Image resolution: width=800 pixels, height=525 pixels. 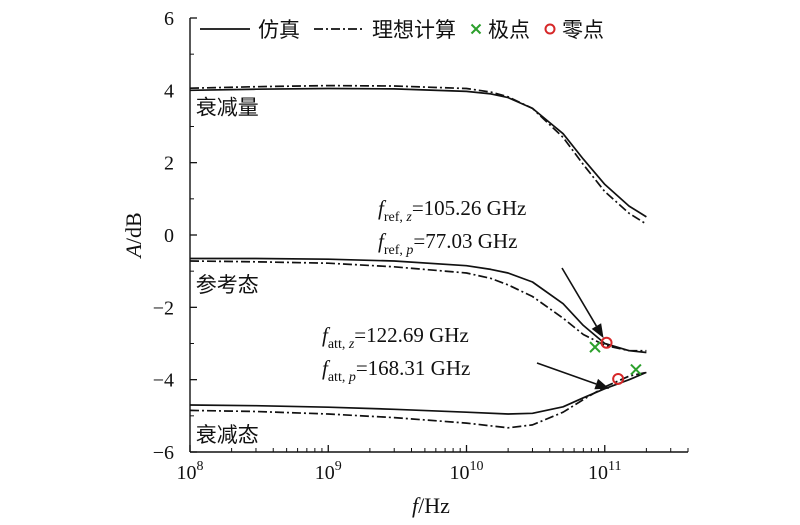 What do you see at coordinates (431, 505) in the screenshot?
I see `x-axis-title: f/Hz` at bounding box center [431, 505].